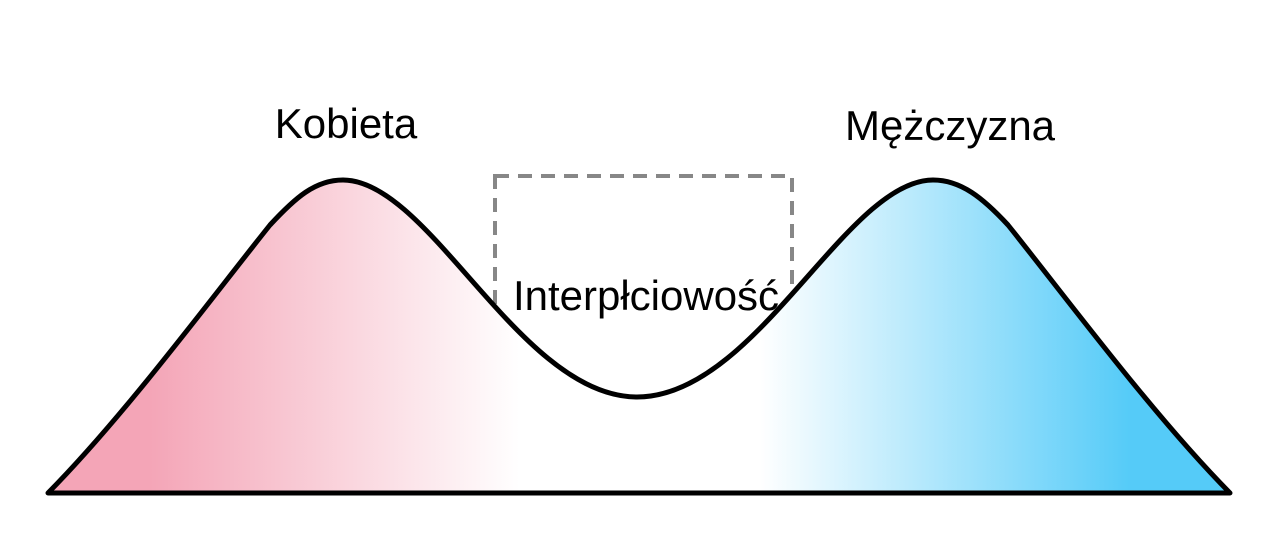  What do you see at coordinates (950, 125) in the screenshot?
I see `label-right-peak: Mężczyzna` at bounding box center [950, 125].